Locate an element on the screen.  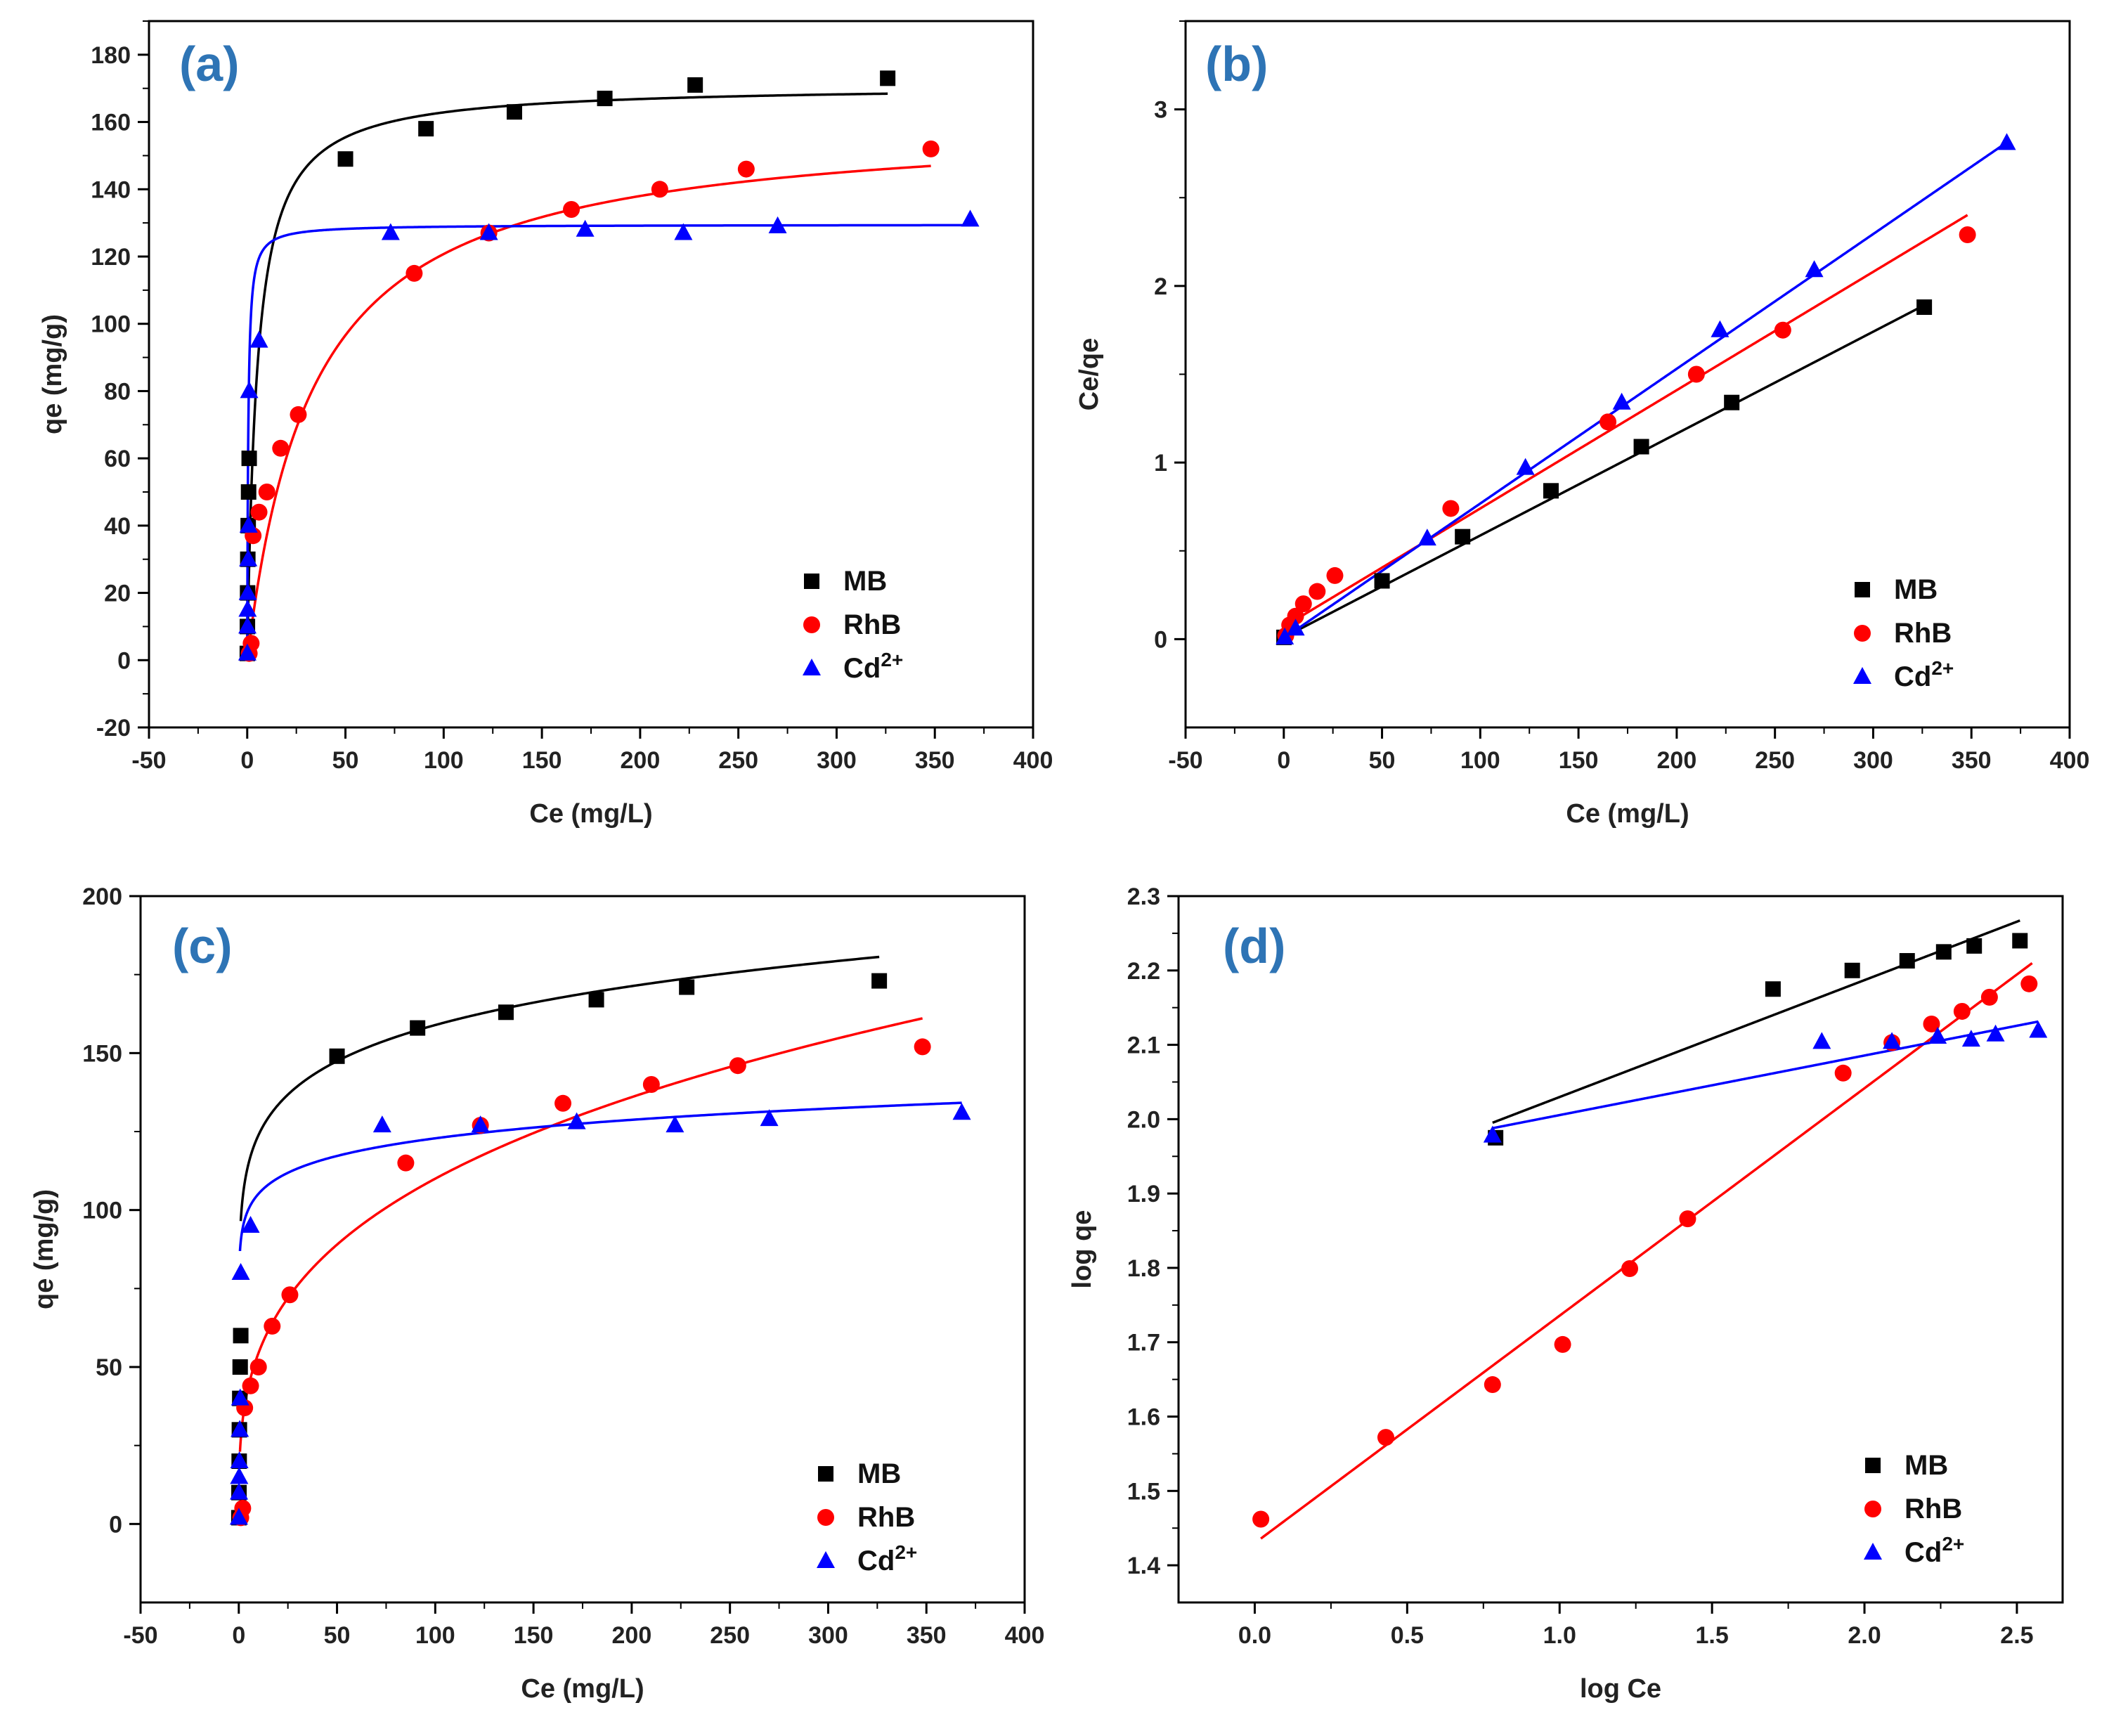
y-tick-label: 80 is located at coordinates (117, 391).